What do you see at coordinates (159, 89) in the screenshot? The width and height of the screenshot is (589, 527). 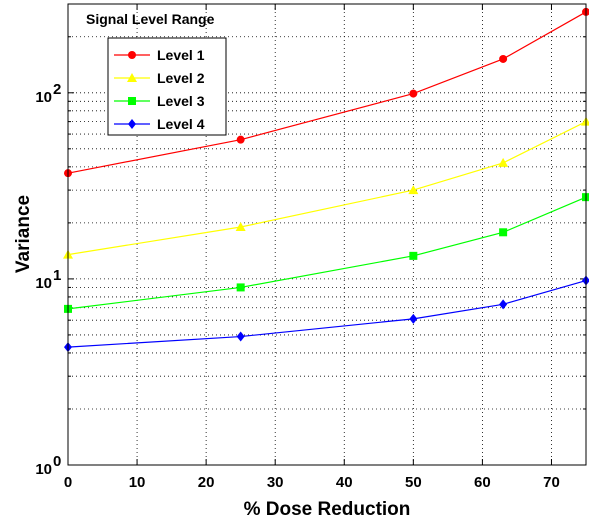 I see `legend-items: Level 1 Level 2 Level 3 Level 4` at bounding box center [159, 89].